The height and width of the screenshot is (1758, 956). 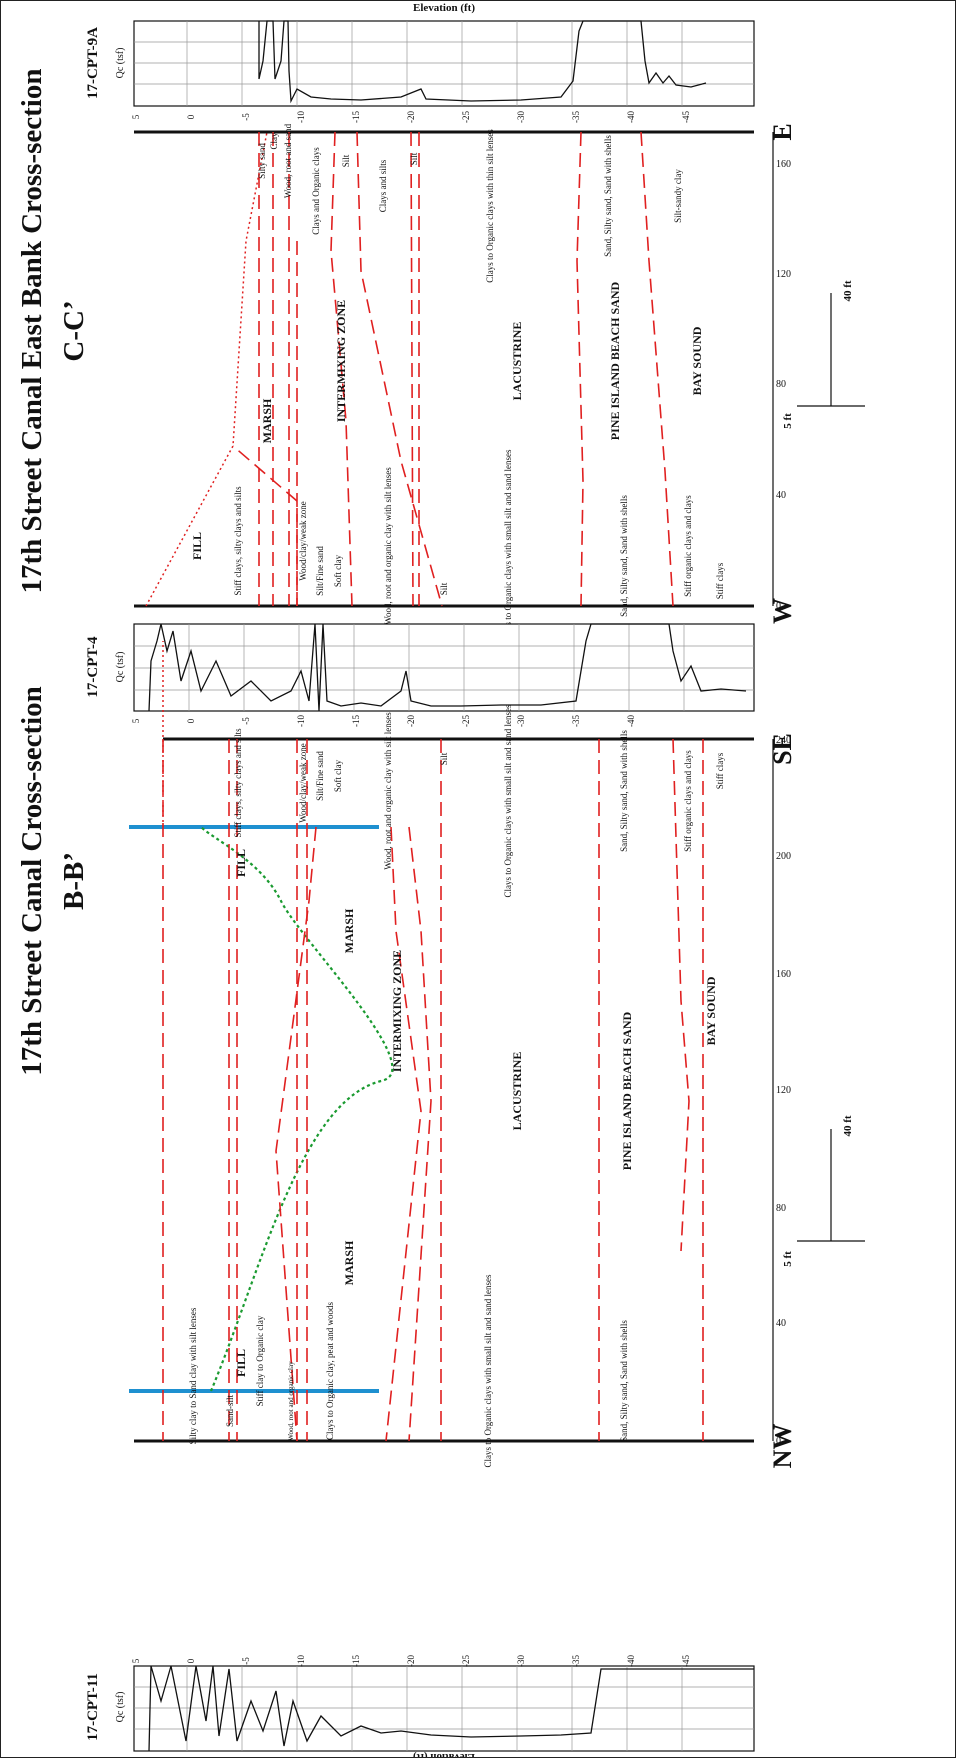 I want to click on cc-w-label-1: Wood/clay/weak zone, so click(x=303, y=541).